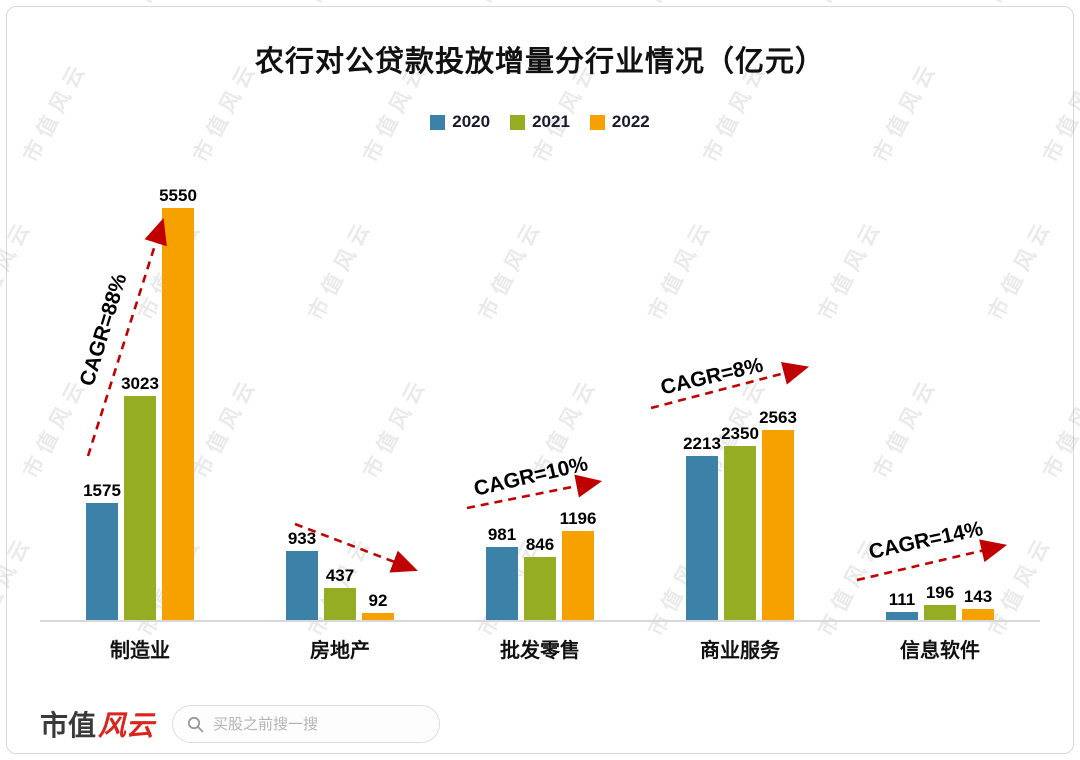  What do you see at coordinates (630, 121) in the screenshot?
I see `legend-label: 2022` at bounding box center [630, 121].